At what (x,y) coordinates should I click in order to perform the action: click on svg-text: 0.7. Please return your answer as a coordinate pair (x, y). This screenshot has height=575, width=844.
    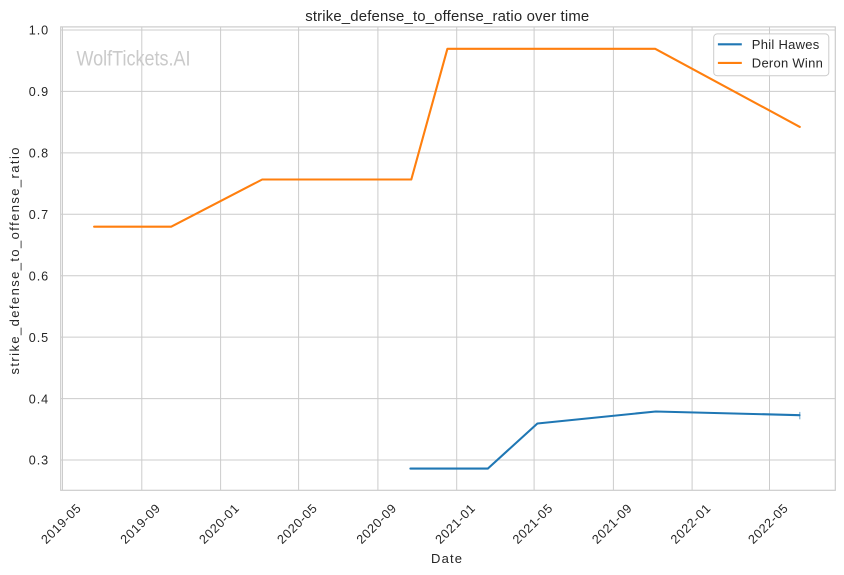
    Looking at the image, I should click on (39, 215).